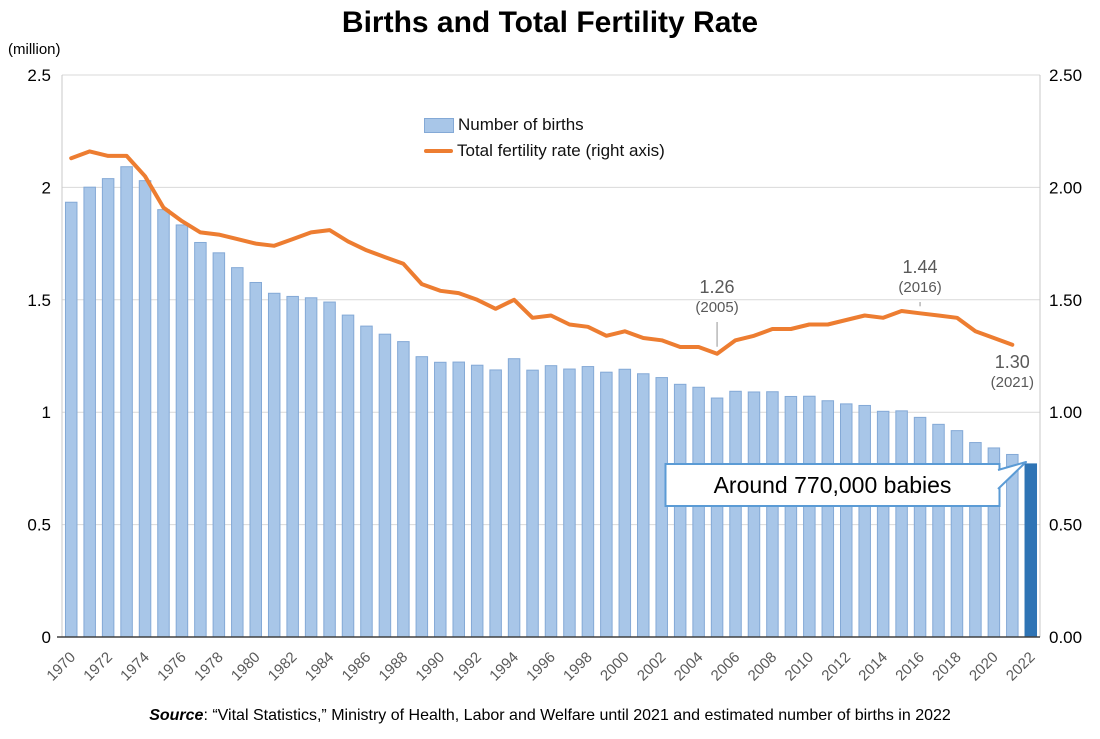 The image size is (1100, 739). What do you see at coordinates (625, 503) in the screenshot?
I see `bar-2000` at bounding box center [625, 503].